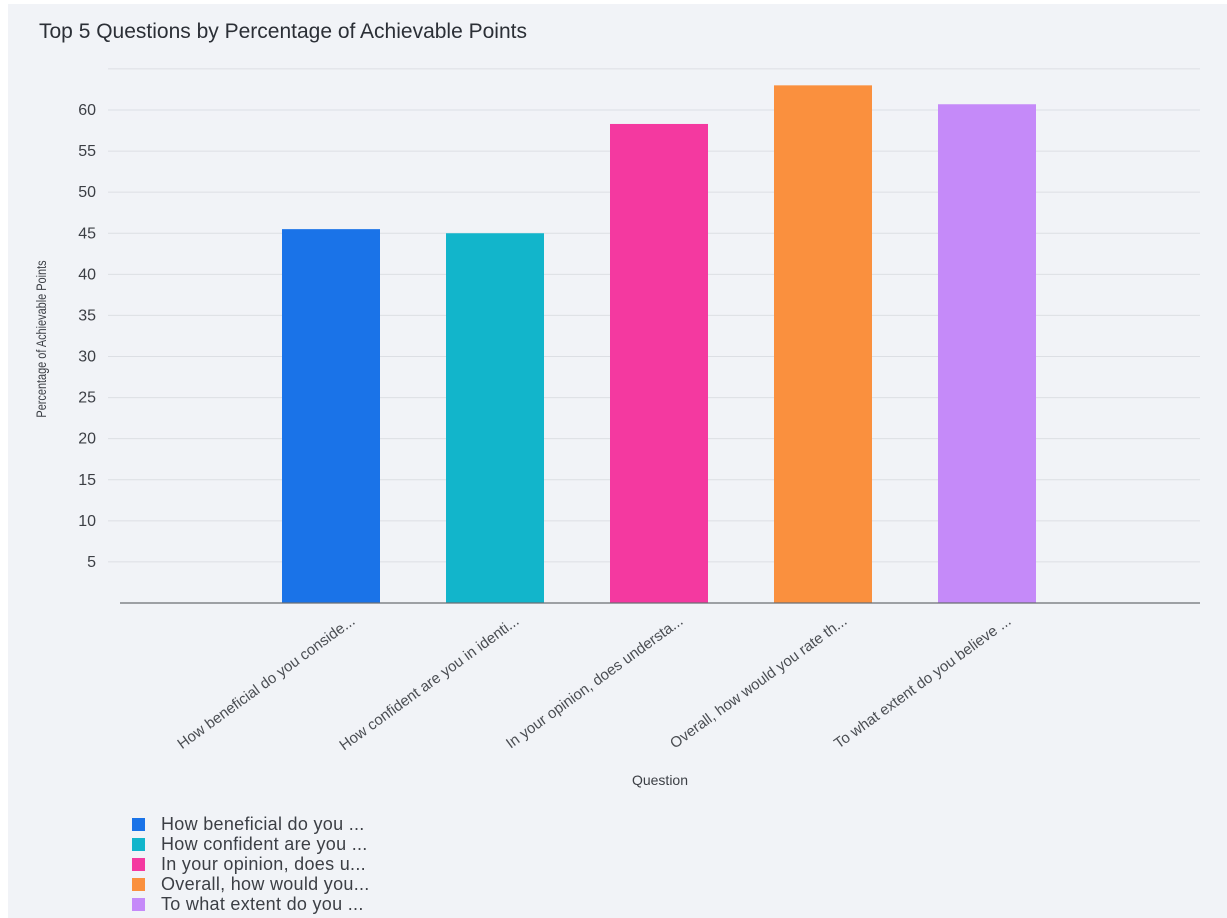 The image size is (1227, 918). What do you see at coordinates (660, 780) in the screenshot?
I see `x-axis-title: Question` at bounding box center [660, 780].